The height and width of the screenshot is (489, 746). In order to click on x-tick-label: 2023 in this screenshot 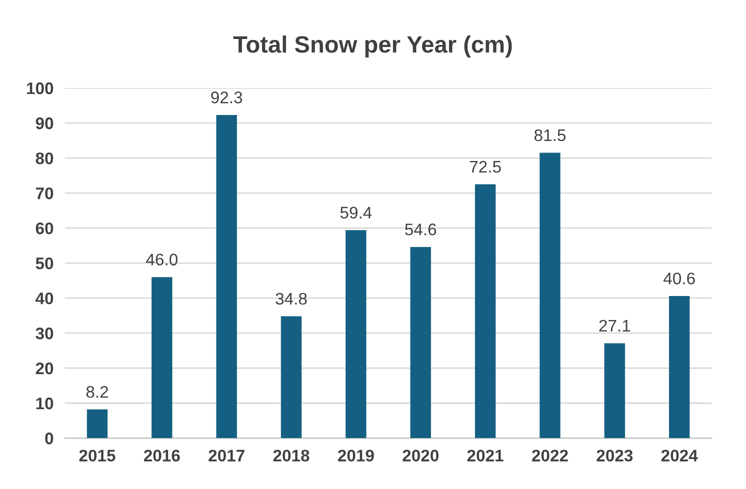, I will do `click(614, 456)`.